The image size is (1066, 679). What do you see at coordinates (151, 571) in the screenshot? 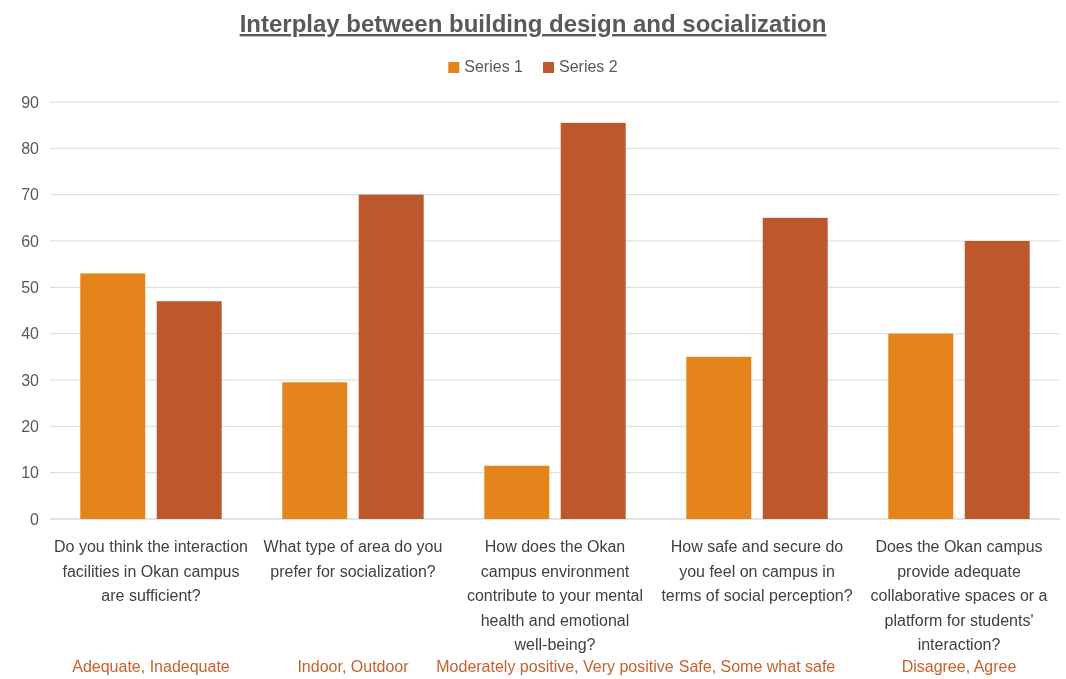
I see `x-tick-label: Do you think the interaction facilities in Okan campus are sufficient?` at bounding box center [151, 571].